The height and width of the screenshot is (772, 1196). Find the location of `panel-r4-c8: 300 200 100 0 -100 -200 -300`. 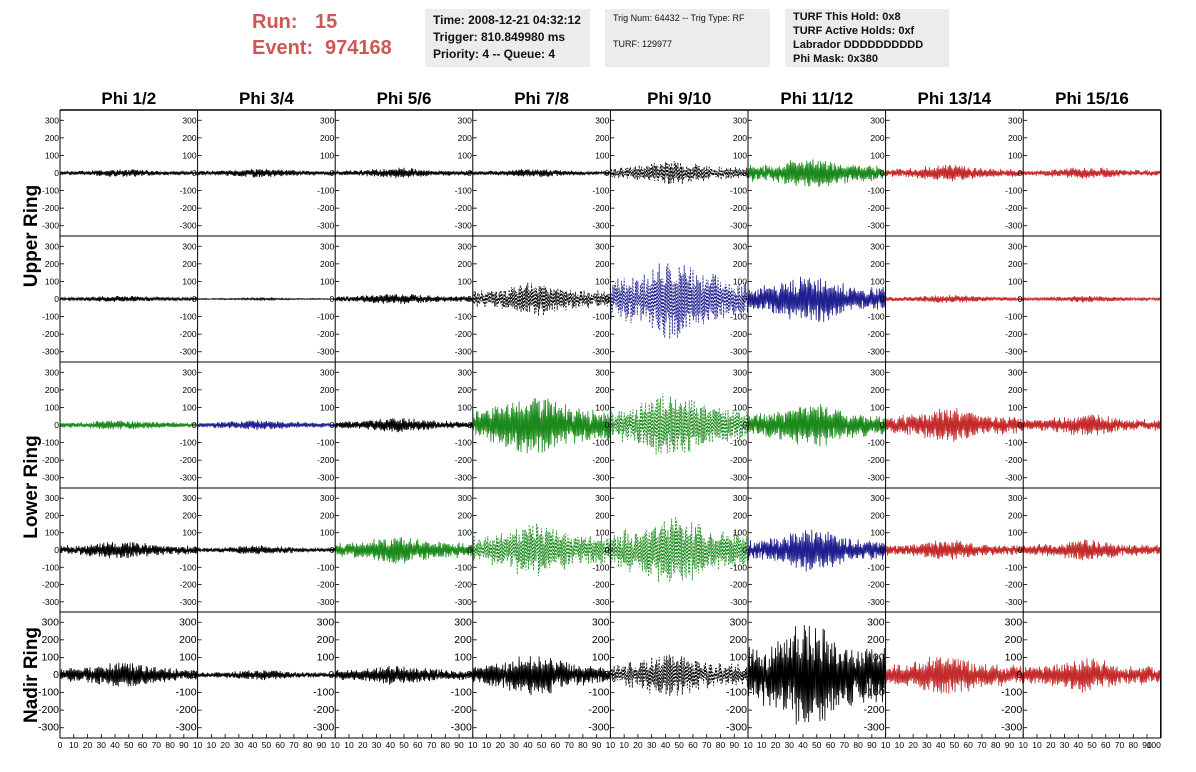

panel-r4-c8: 300 200 100 0 -100 -200 -300 is located at coordinates (1083, 550).